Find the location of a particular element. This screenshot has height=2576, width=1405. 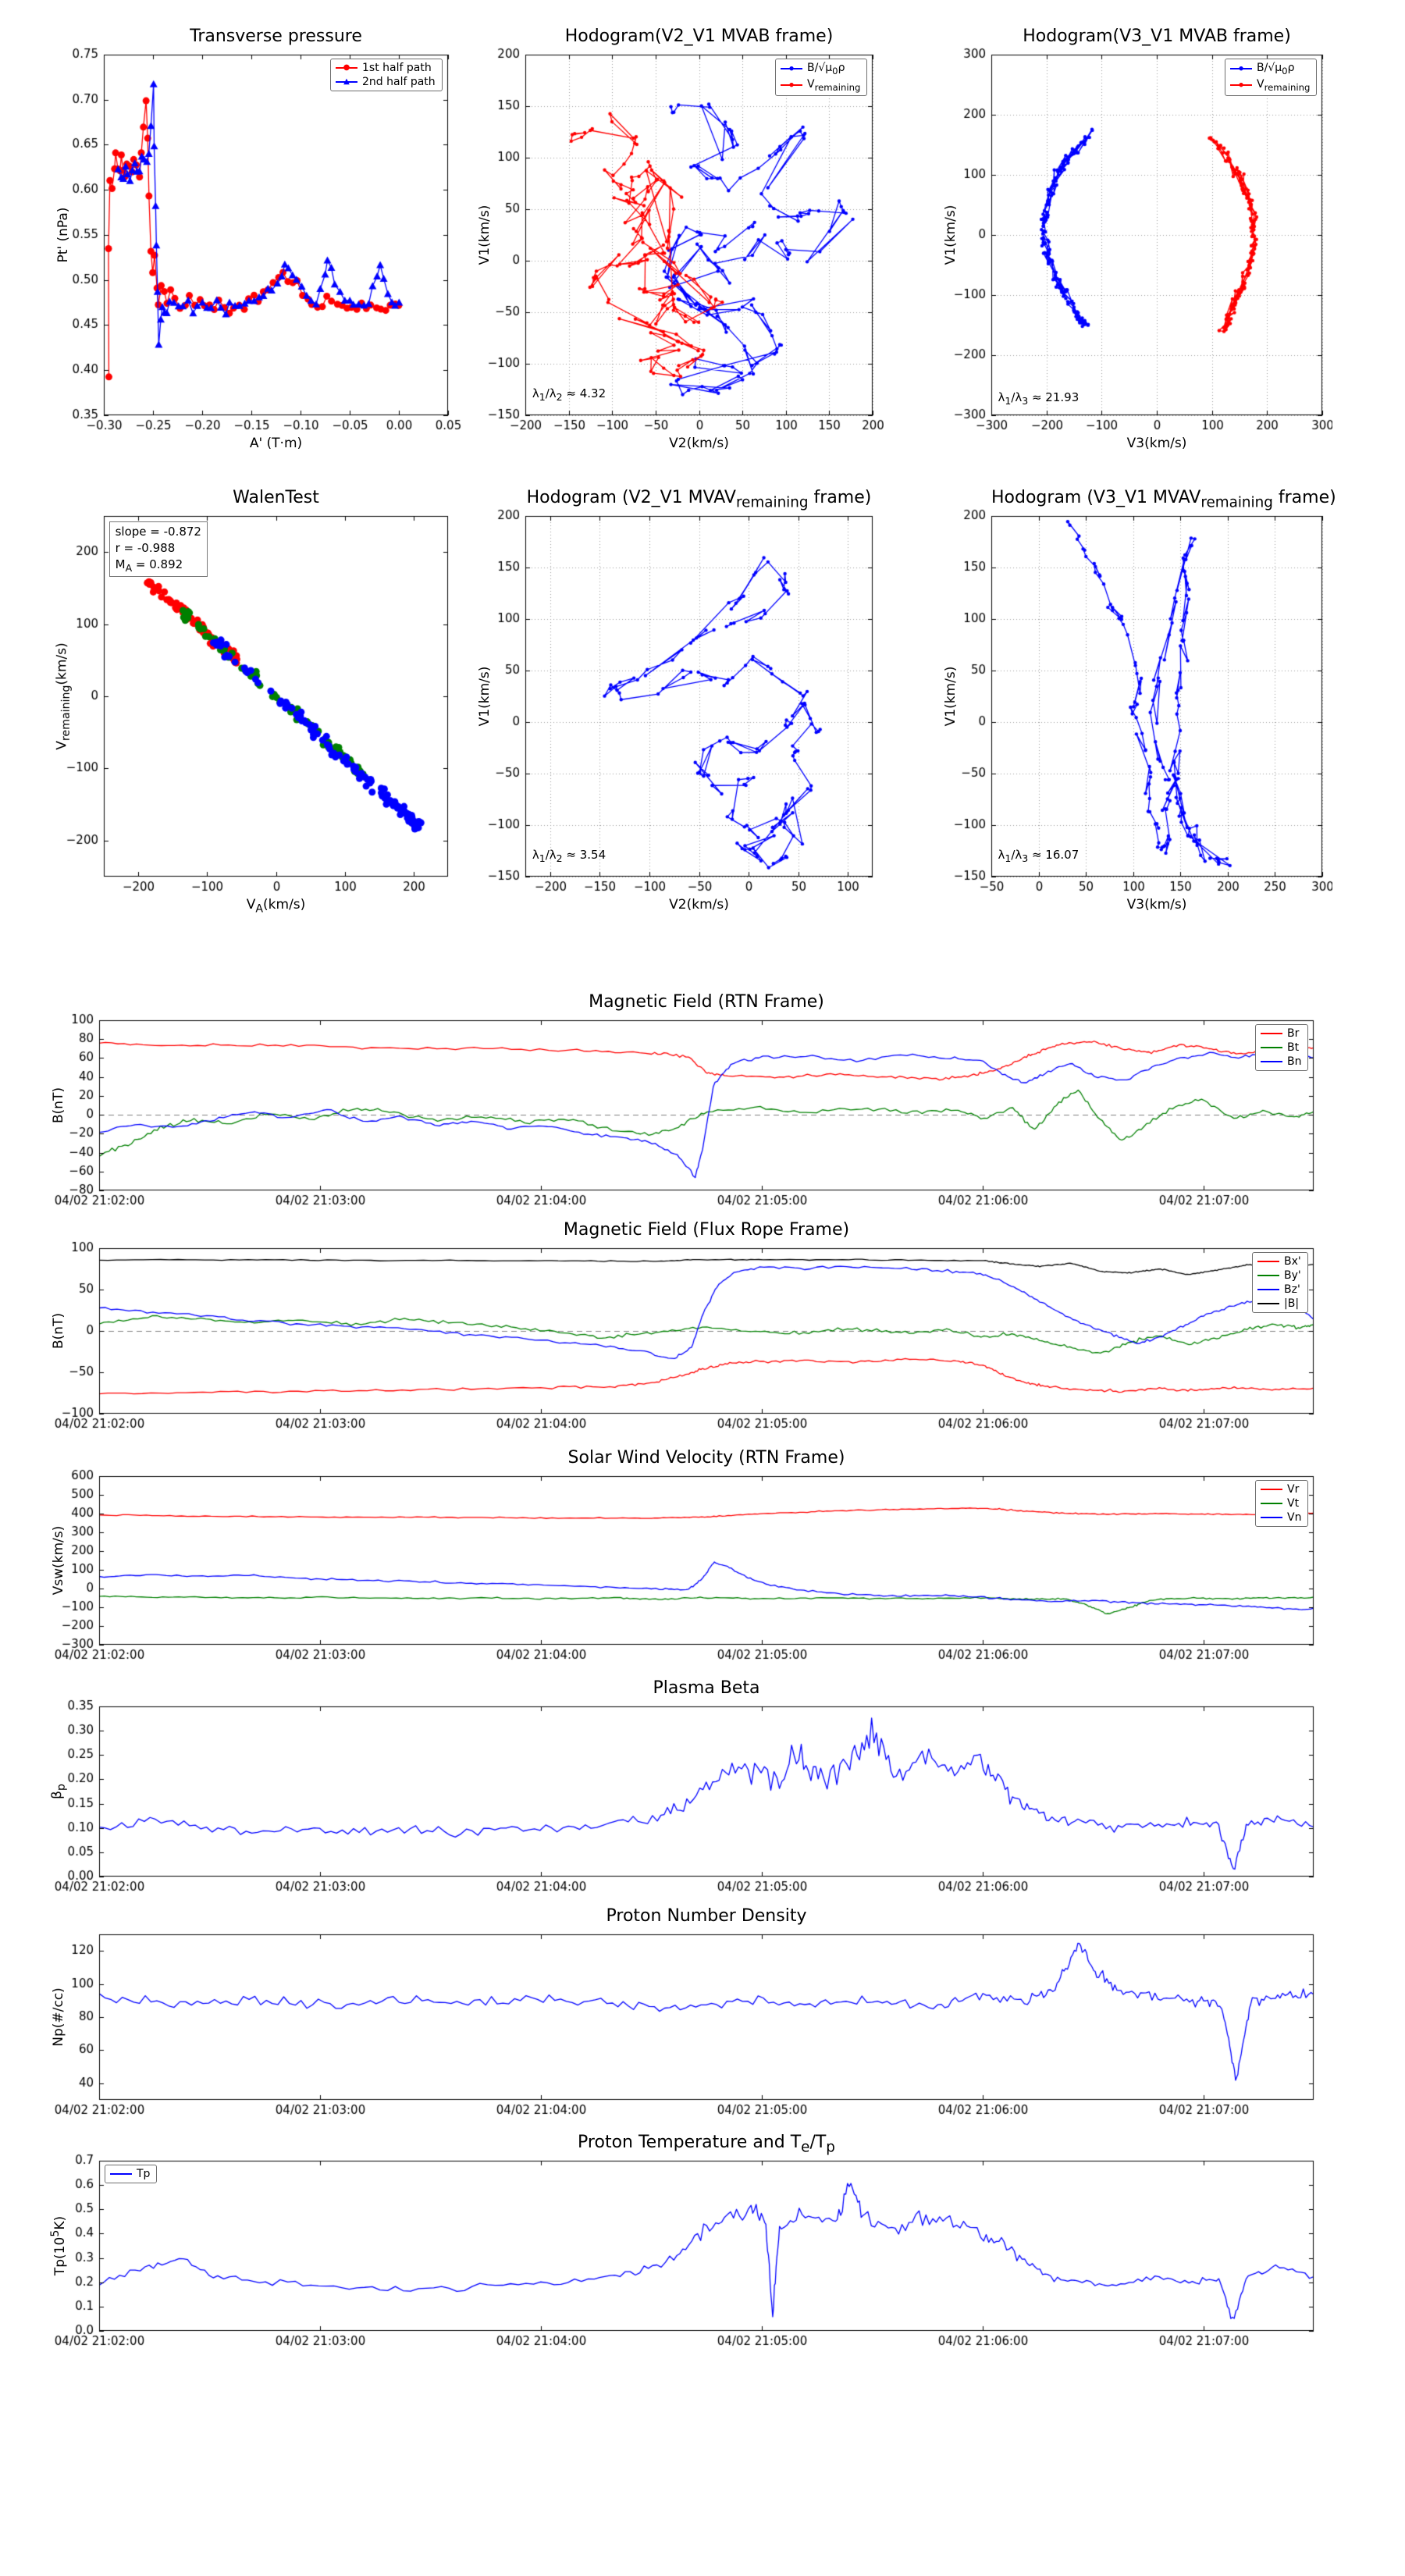

magnetic-field-flux-rope-canvas is located at coordinates (698, 1326).